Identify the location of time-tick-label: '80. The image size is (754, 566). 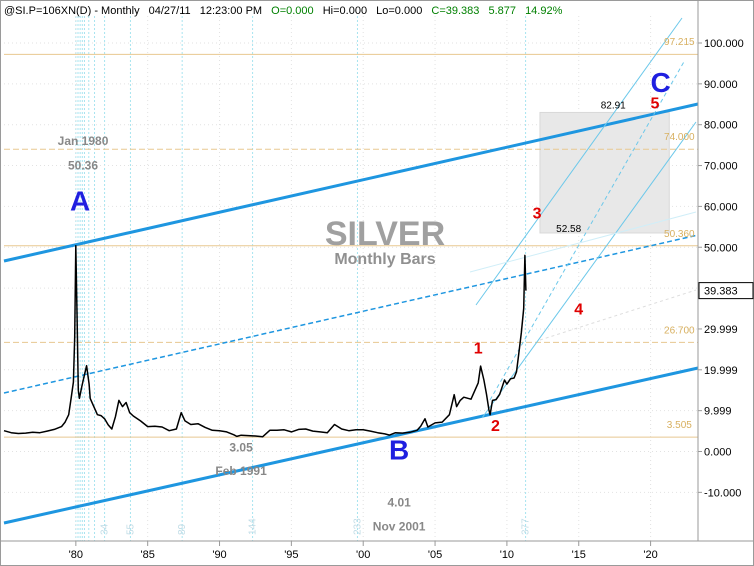
(76, 555).